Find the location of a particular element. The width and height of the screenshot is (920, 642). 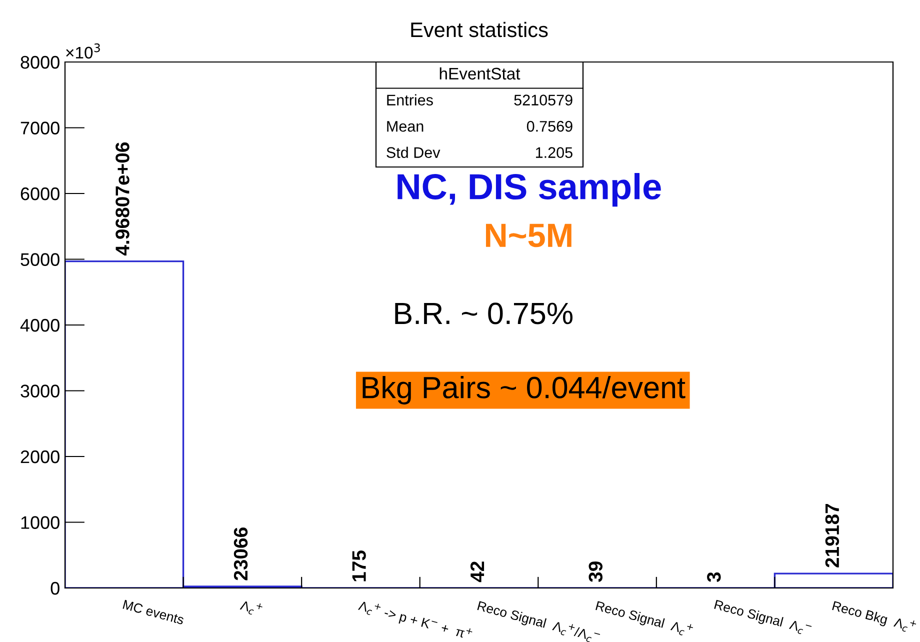

annotation: 175 is located at coordinates (359, 566).